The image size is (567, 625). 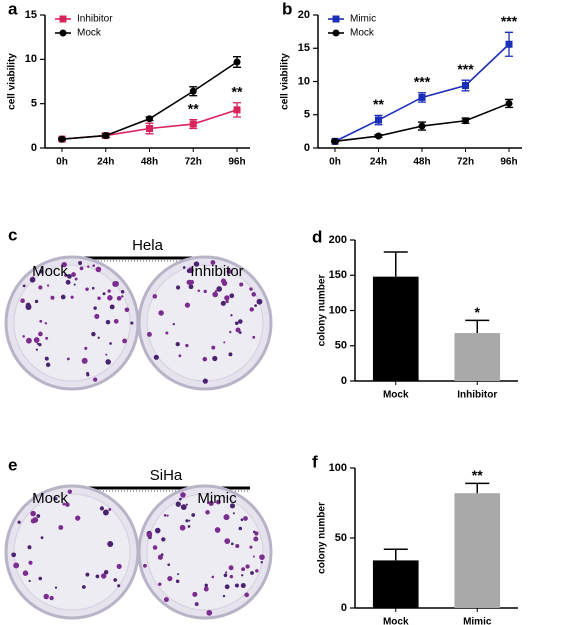 What do you see at coordinates (465, 162) in the screenshot?
I see `x-tick-label: 72h` at bounding box center [465, 162].